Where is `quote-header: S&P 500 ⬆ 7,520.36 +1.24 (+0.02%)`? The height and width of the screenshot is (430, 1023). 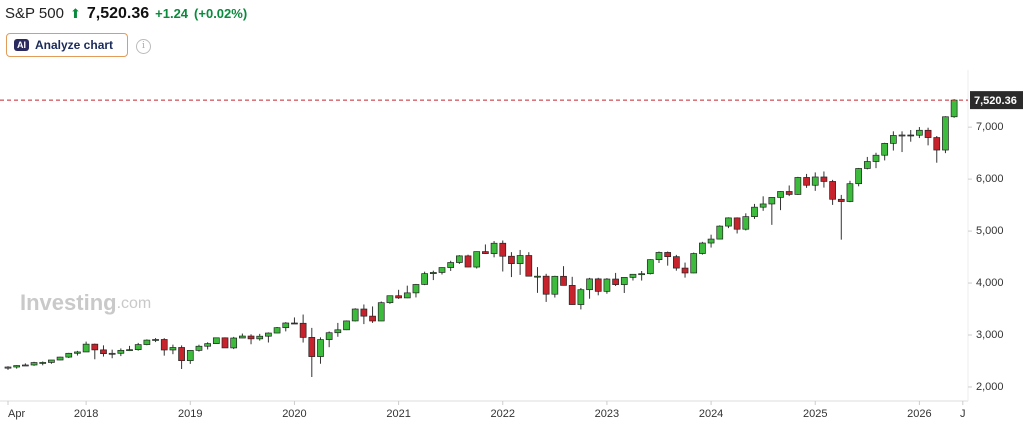
quote-header: S&P 500 ⬆ 7,520.36 +1.24 (+0.02%) is located at coordinates (126, 14).